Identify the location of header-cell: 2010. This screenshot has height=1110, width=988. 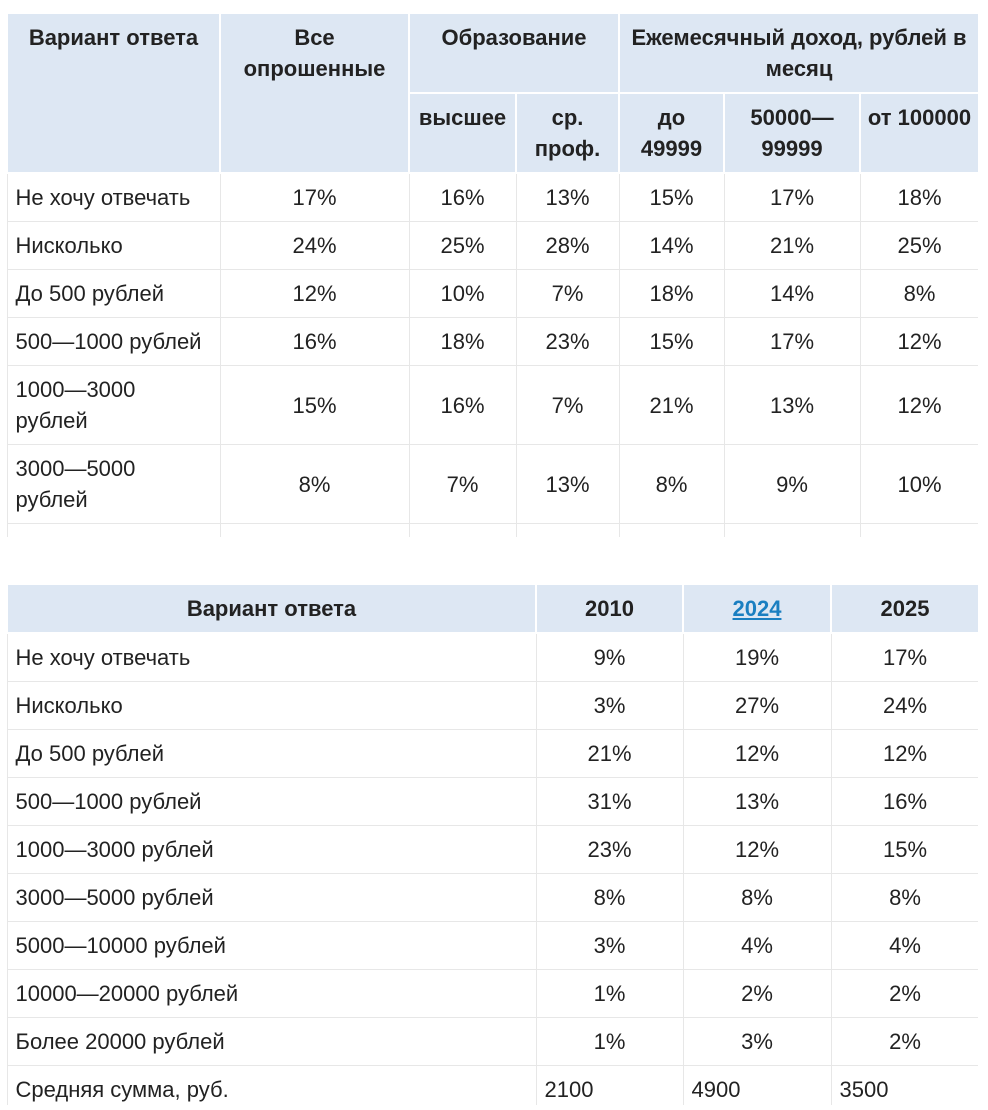
(609, 608).